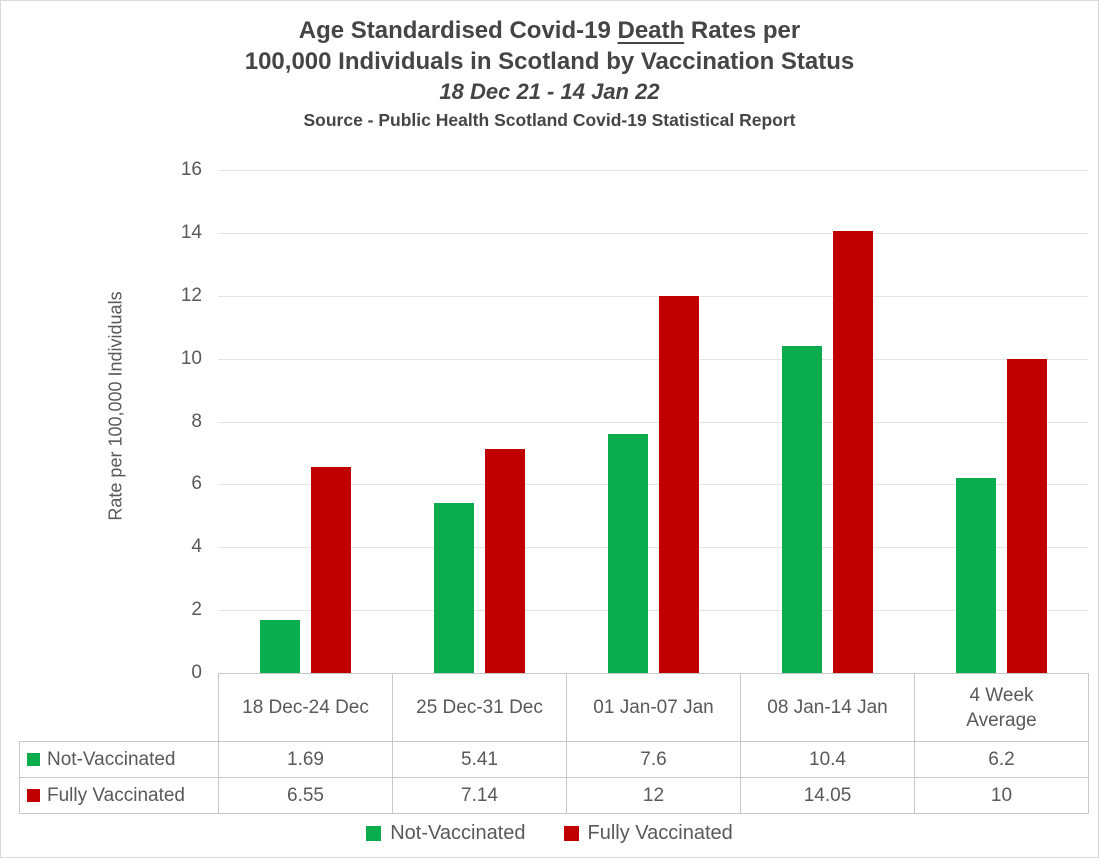 The height and width of the screenshot is (858, 1099). What do you see at coordinates (115, 406) in the screenshot?
I see `y-axis-title: Rate per 100,000 Individuals` at bounding box center [115, 406].